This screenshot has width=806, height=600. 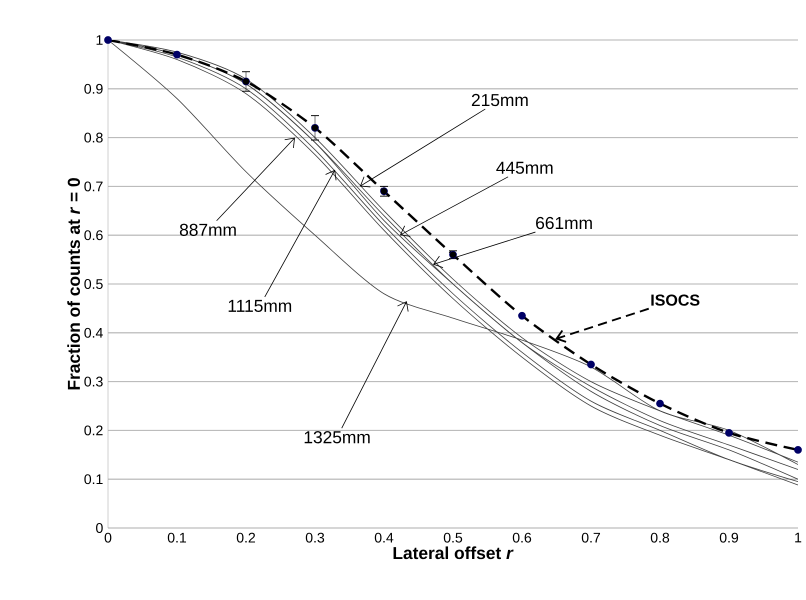 I want to click on y-tick-label: 0.4, so click(x=93, y=333).